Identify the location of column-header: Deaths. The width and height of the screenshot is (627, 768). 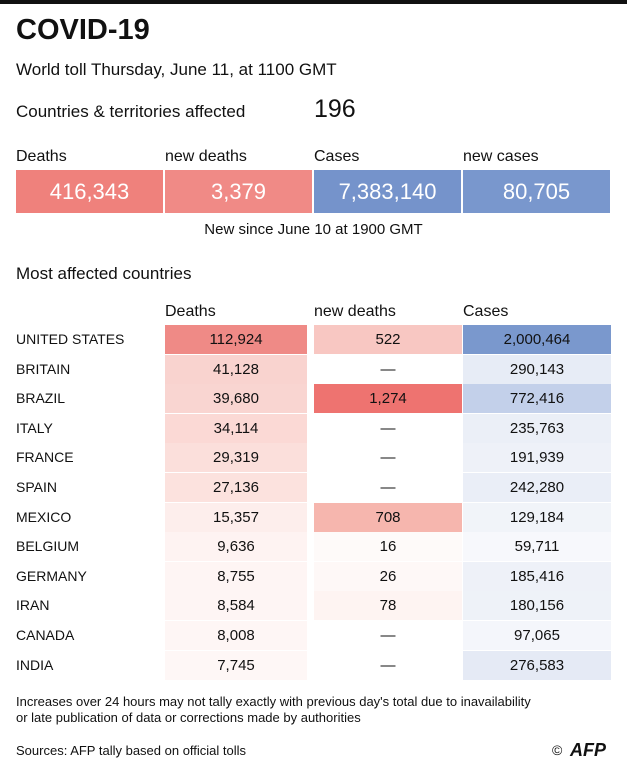
(190, 311).